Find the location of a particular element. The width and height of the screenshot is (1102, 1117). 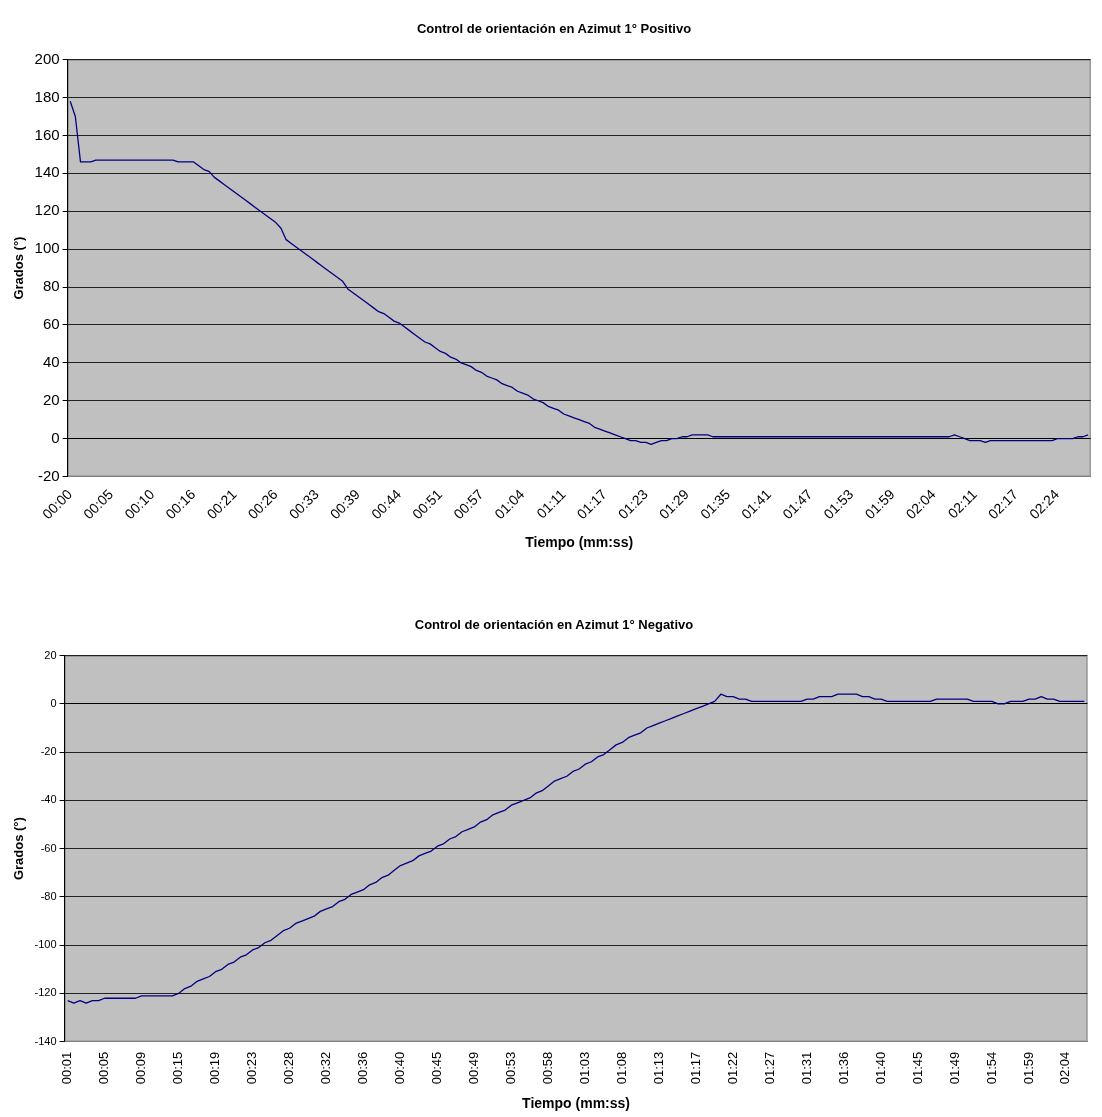

x-tick-label: 01:49 is located at coordinates (954, 1068).